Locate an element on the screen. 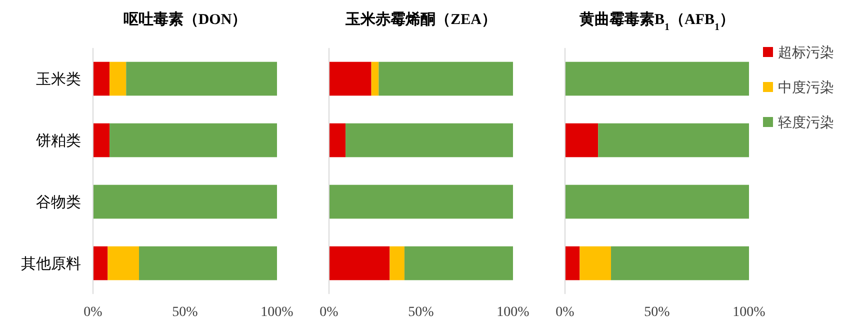 This screenshot has width=862, height=327. chart-title: 黄曲霉毒素B$_{1}$（AFB$_{1}$） is located at coordinates (656, 21).